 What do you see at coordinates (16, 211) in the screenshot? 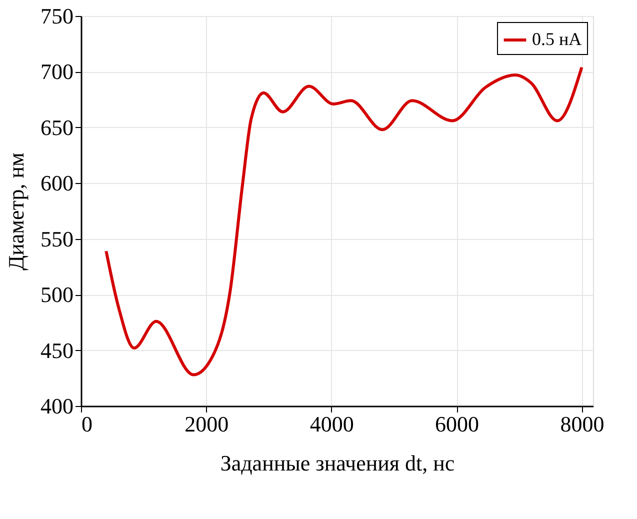
I see `y-axis-title: Диаметр, нм` at bounding box center [16, 211].